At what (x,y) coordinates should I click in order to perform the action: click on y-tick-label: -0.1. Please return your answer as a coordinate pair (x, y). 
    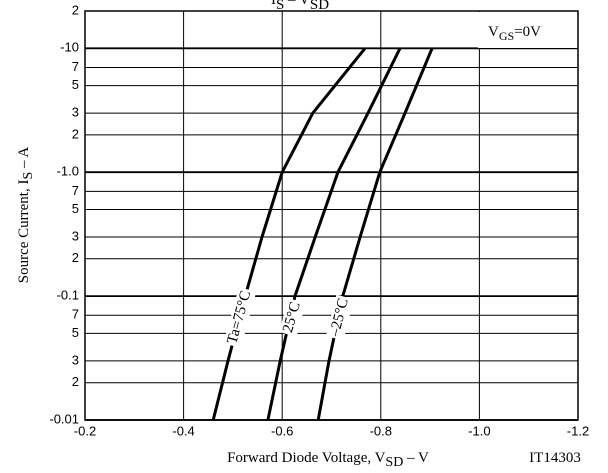
    Looking at the image, I should click on (68, 295).